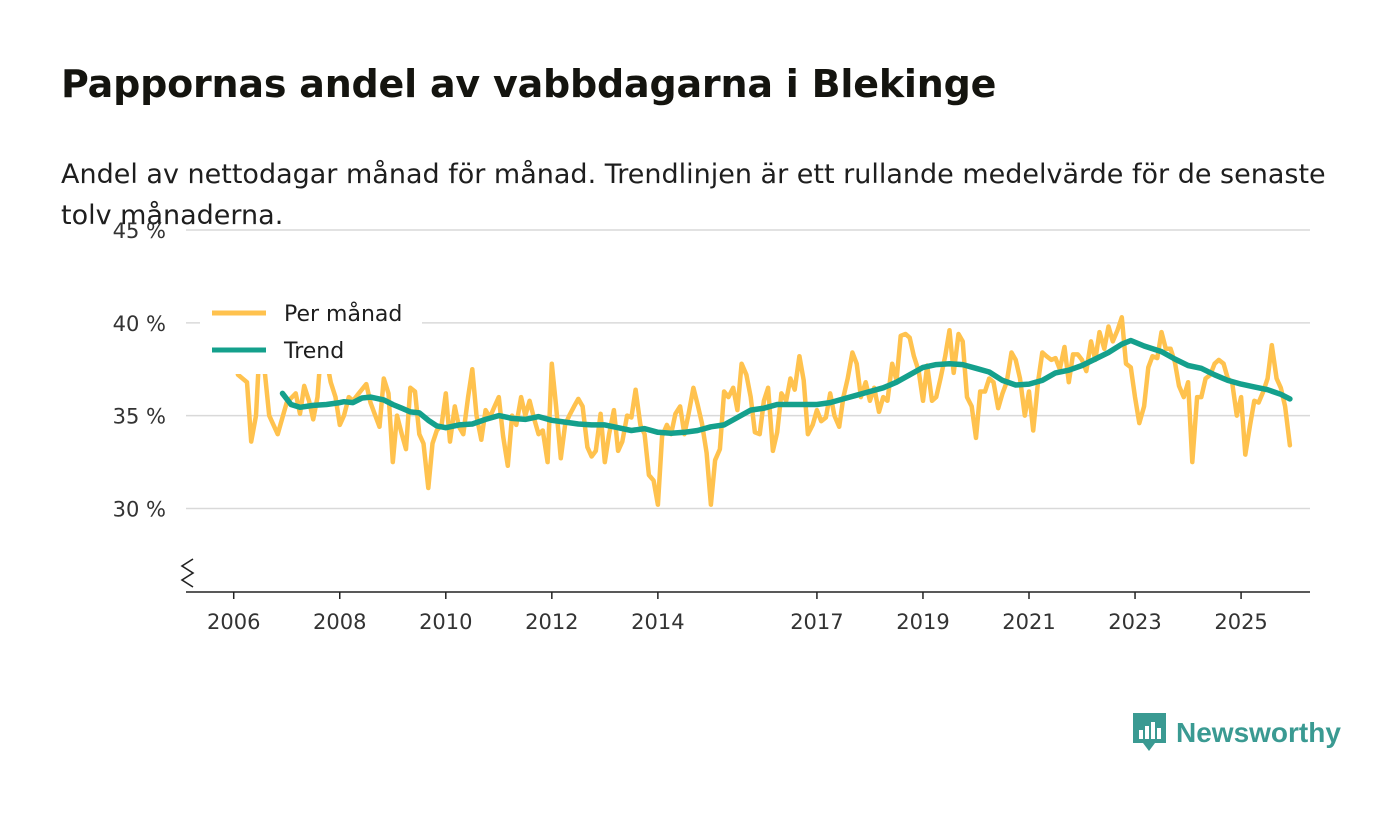 The image size is (1400, 813). I want to click on x-tick-label: 2010, so click(445, 622).